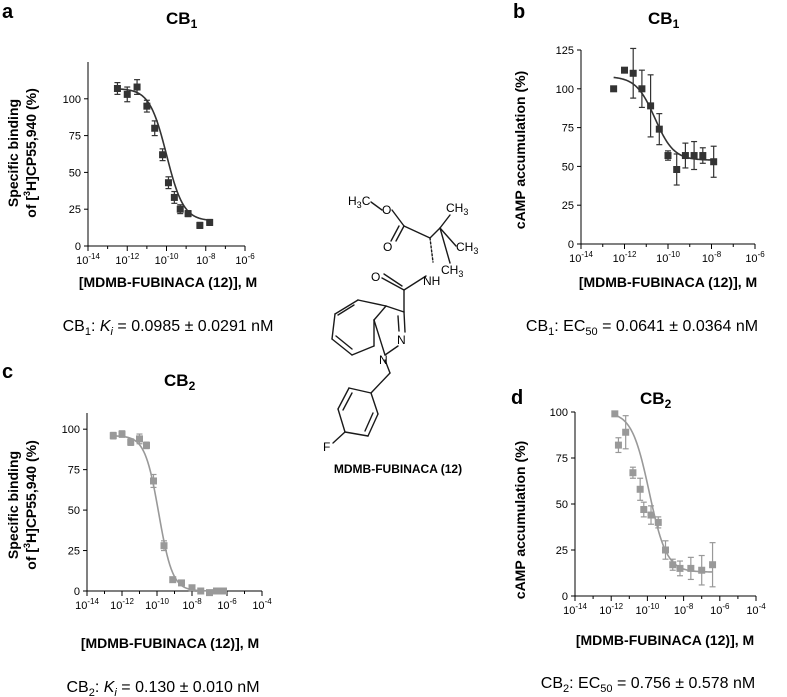 The image size is (787, 697). Describe the element at coordinates (375, 277) in the screenshot. I see `atom-o-amide: O` at that location.